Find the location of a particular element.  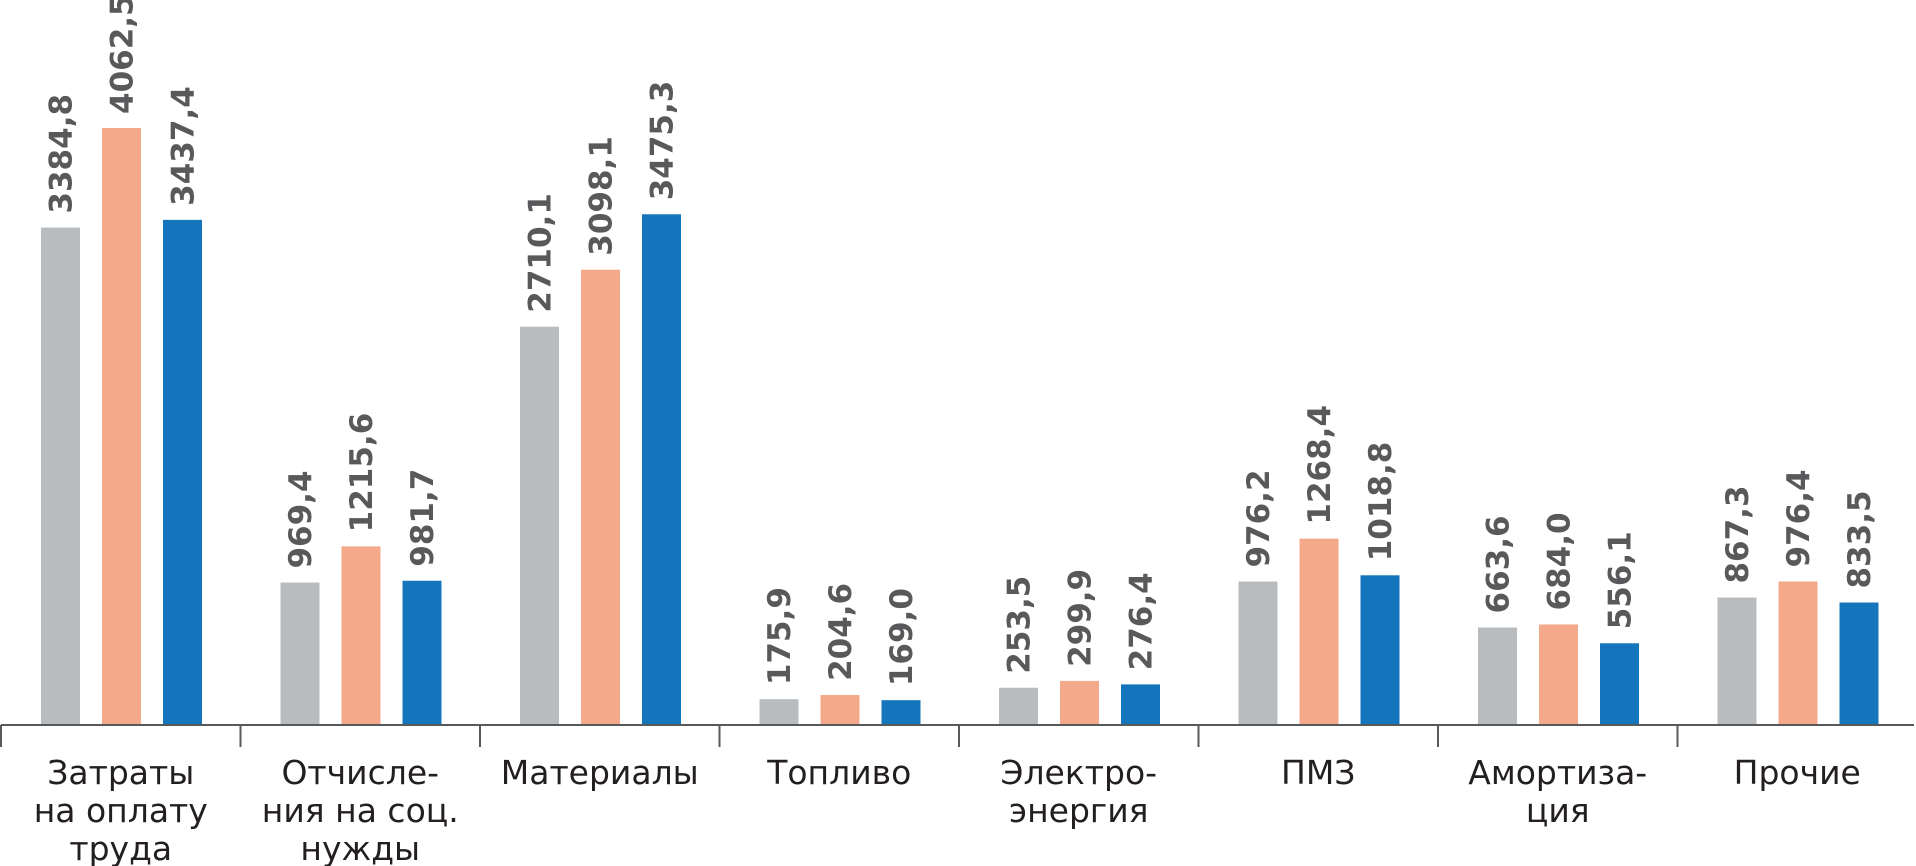

category-label-7-line-2: ция is located at coordinates (1558, 810).